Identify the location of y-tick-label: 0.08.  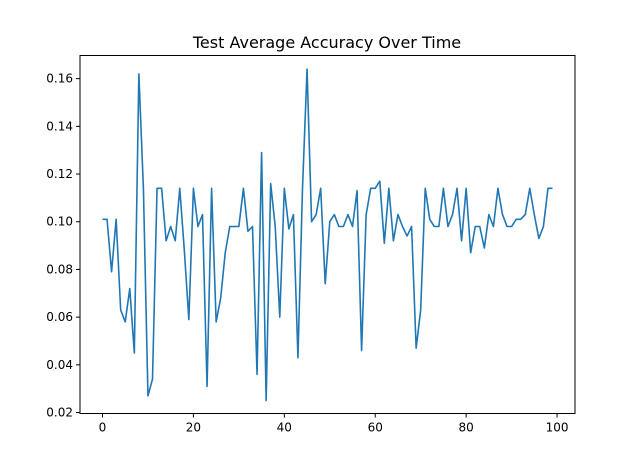
(59, 269).